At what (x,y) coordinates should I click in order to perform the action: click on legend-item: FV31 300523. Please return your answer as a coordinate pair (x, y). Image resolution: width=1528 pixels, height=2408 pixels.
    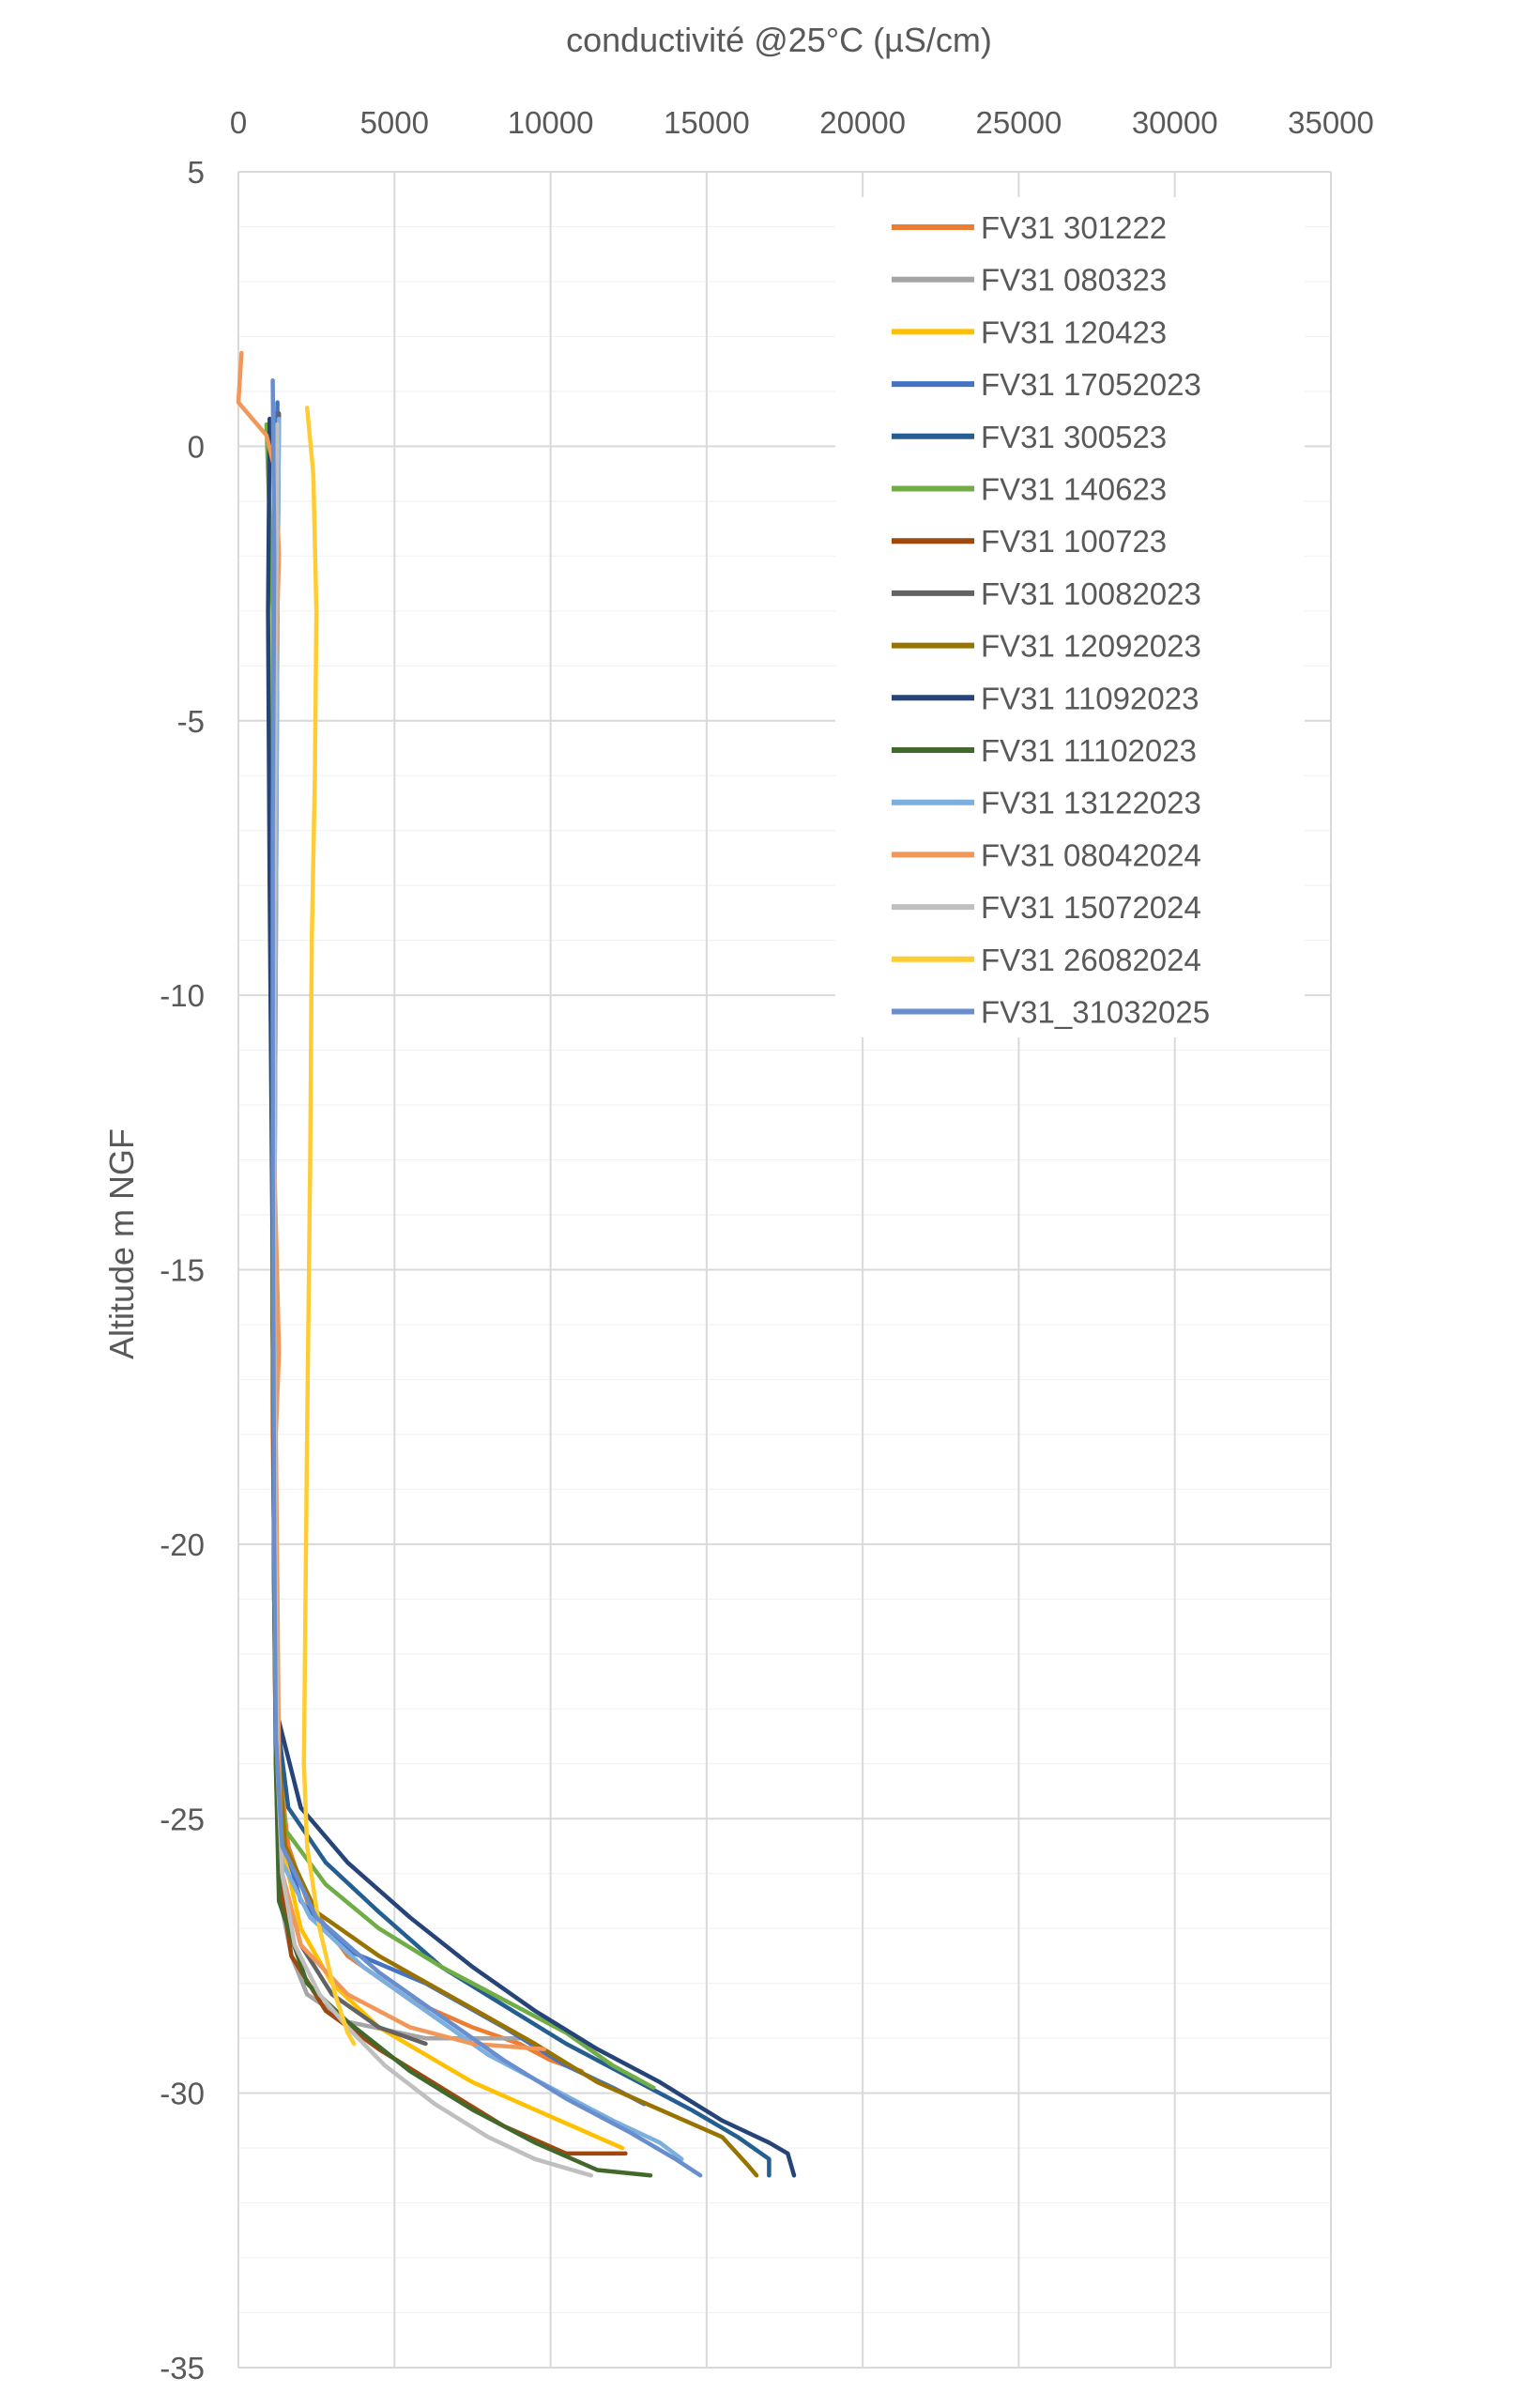
    Looking at the image, I should click on (1029, 437).